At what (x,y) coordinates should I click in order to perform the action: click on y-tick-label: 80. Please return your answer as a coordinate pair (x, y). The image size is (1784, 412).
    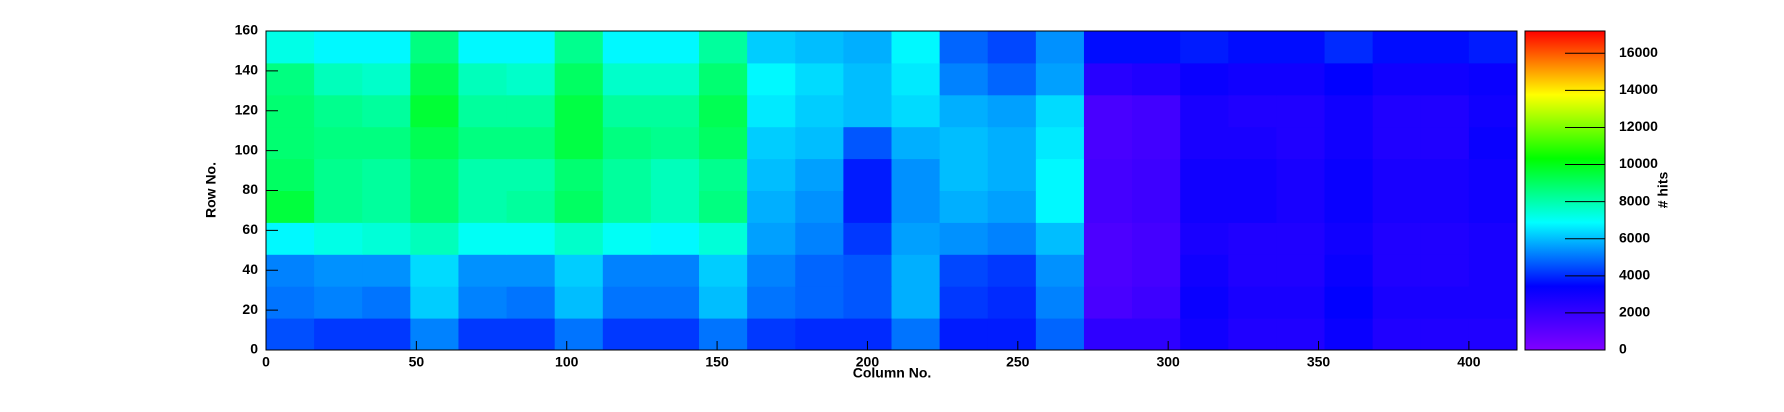
    Looking at the image, I should click on (250, 189).